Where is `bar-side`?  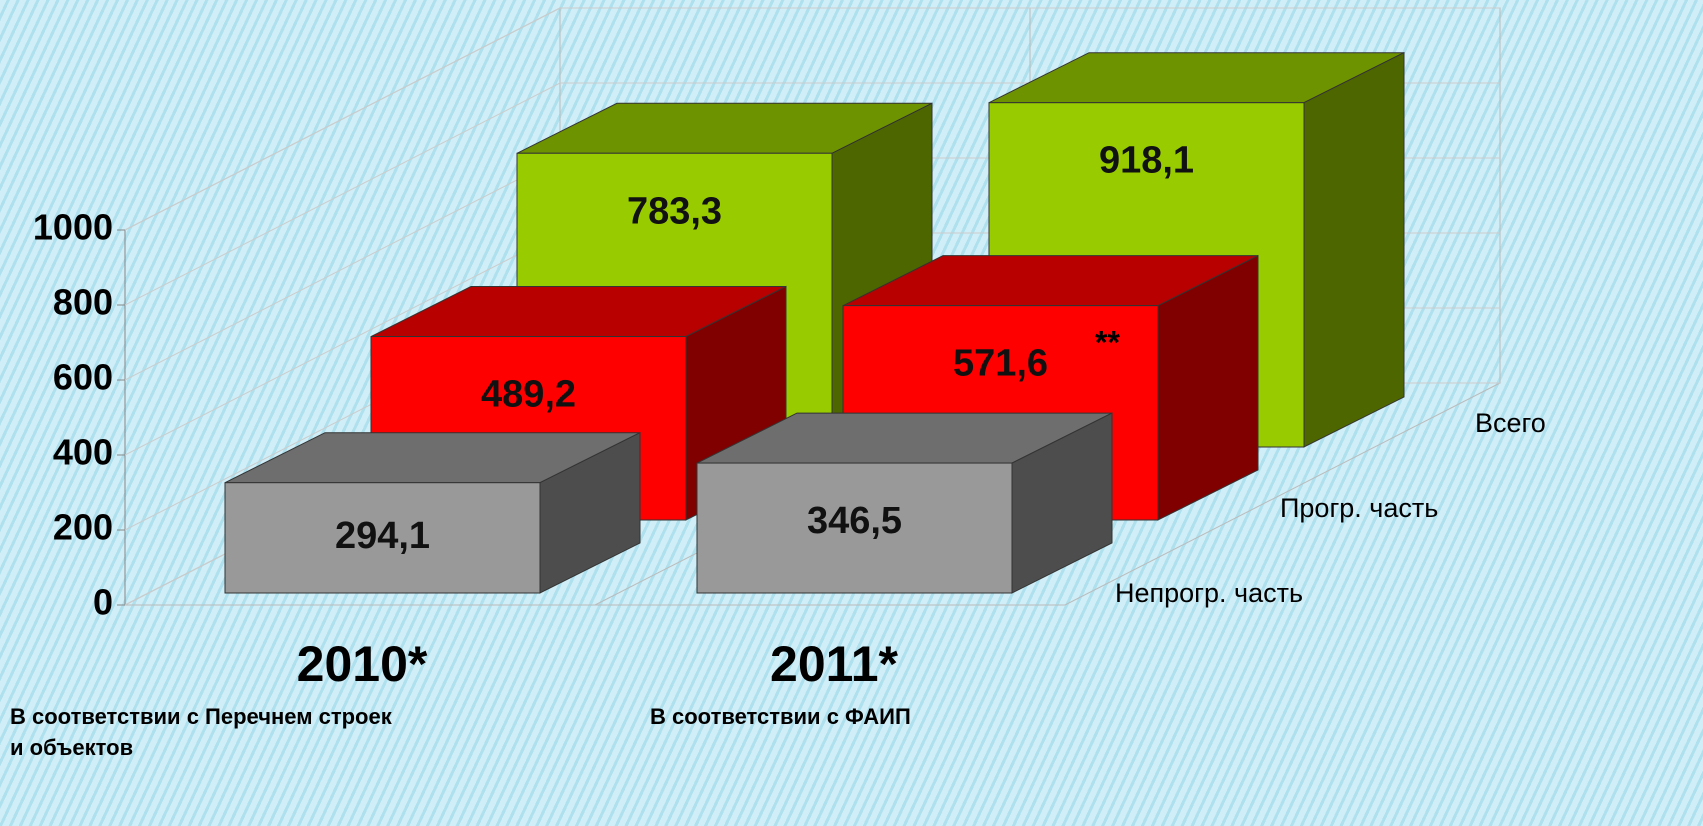
bar-side is located at coordinates (1354, 249).